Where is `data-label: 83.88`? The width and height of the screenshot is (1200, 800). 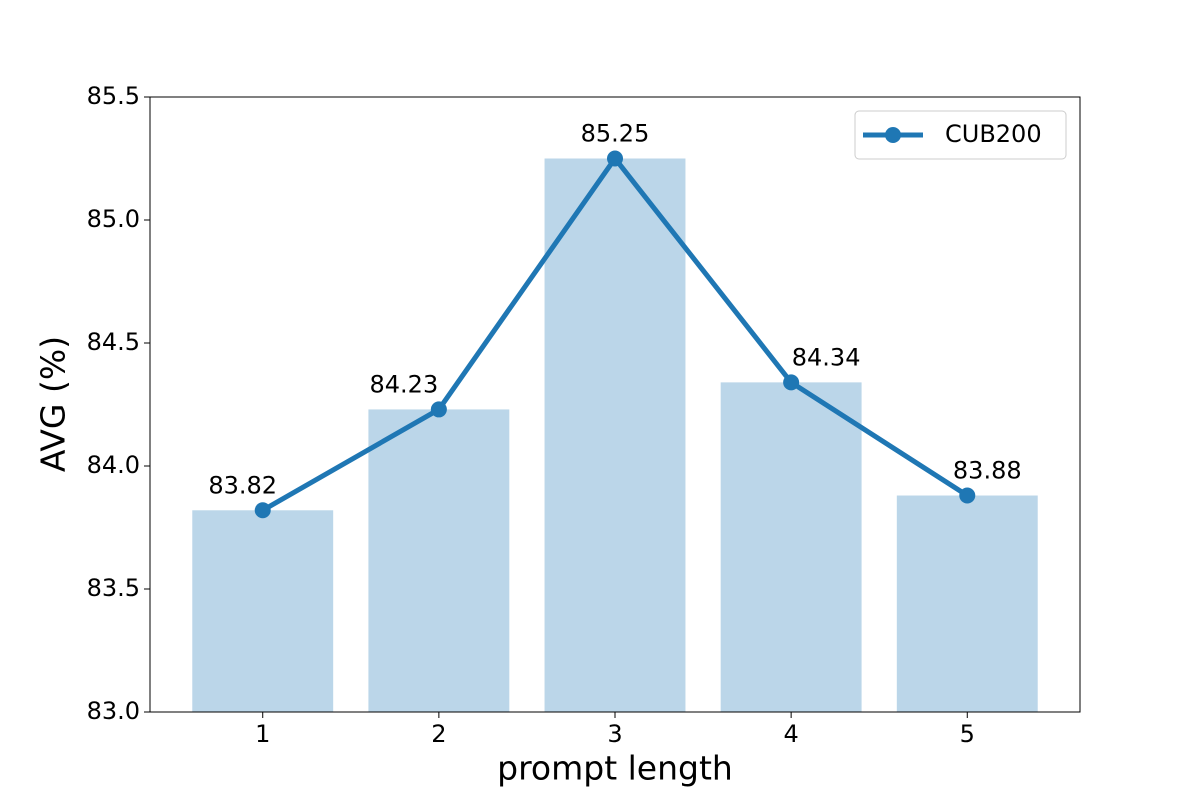 data-label: 83.88 is located at coordinates (987, 471).